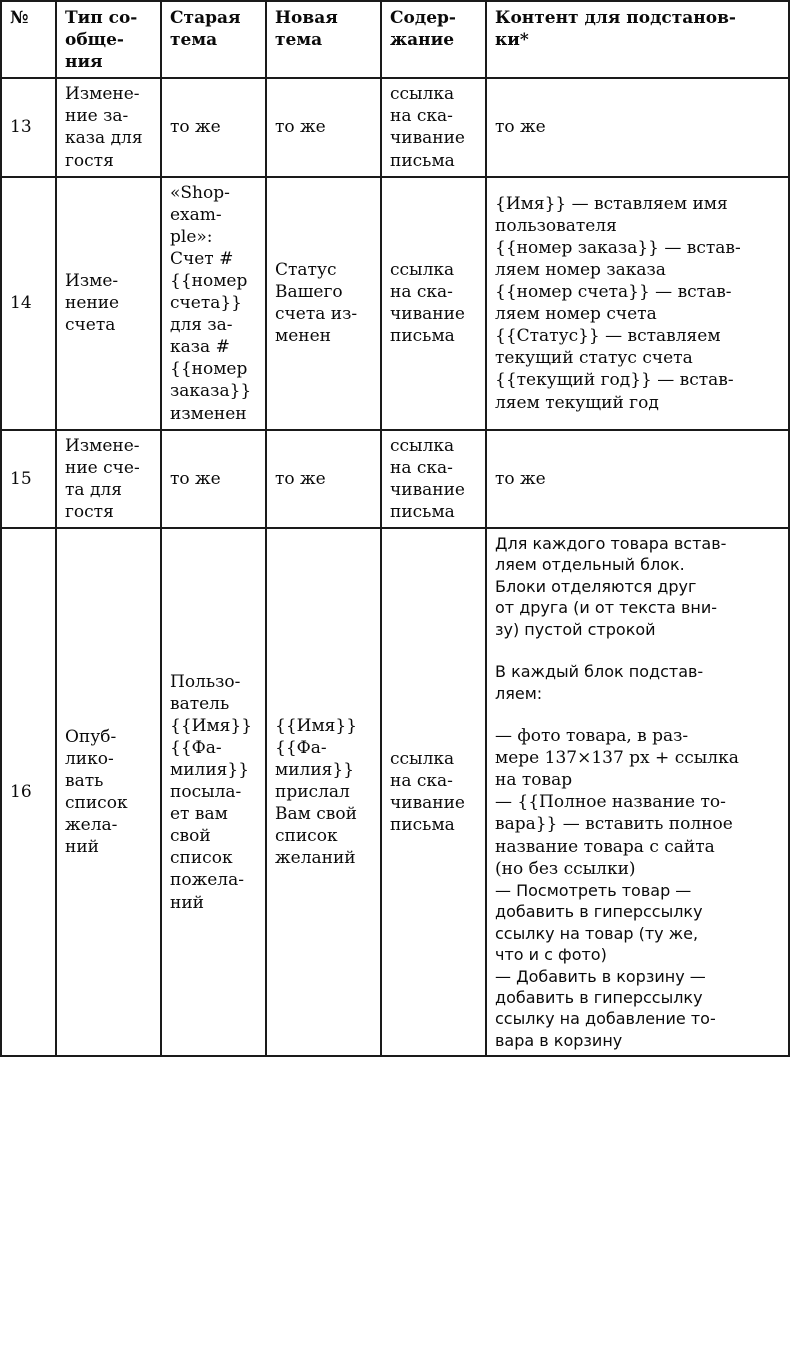  I want to click on row-number: 13, so click(28, 127).